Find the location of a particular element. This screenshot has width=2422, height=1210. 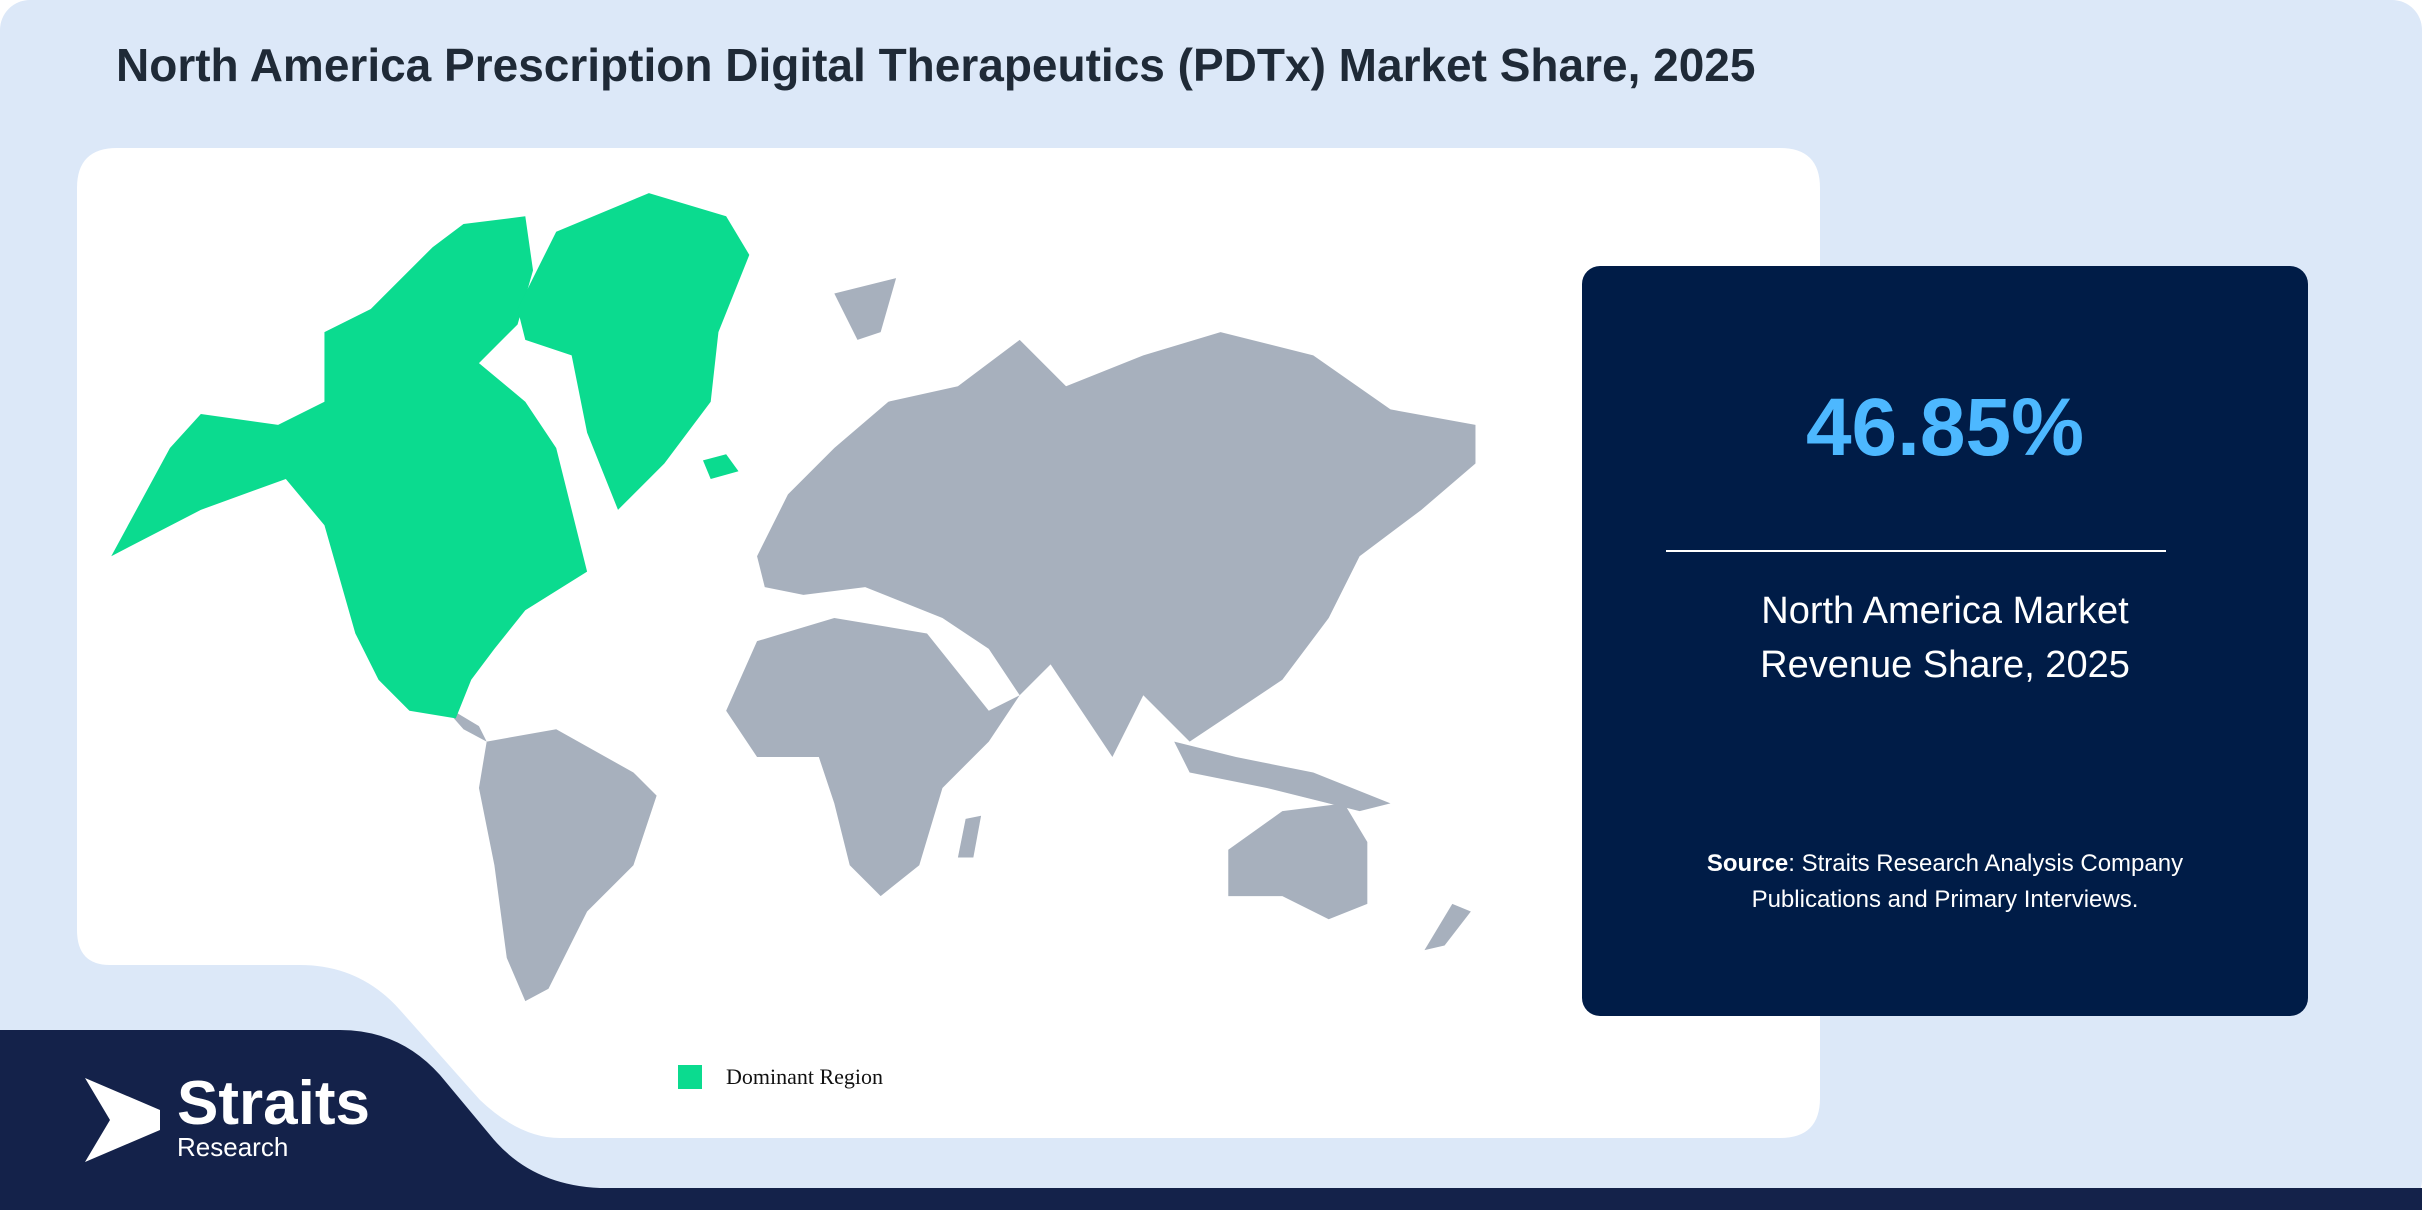

indonesia is located at coordinates (1282, 776).